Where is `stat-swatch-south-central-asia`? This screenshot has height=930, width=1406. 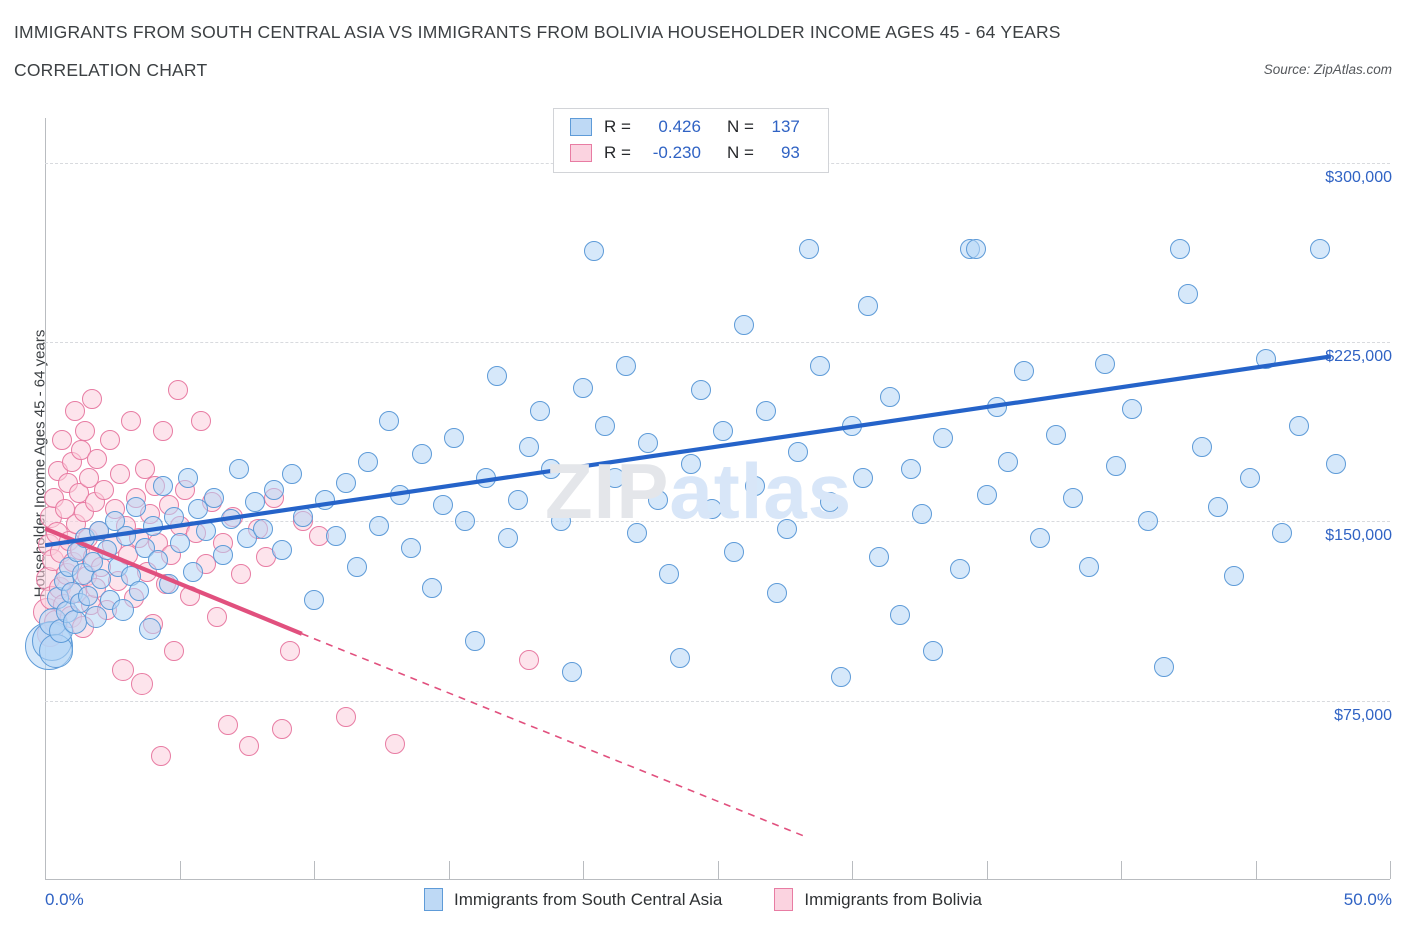 stat-swatch-south-central-asia is located at coordinates (581, 127).